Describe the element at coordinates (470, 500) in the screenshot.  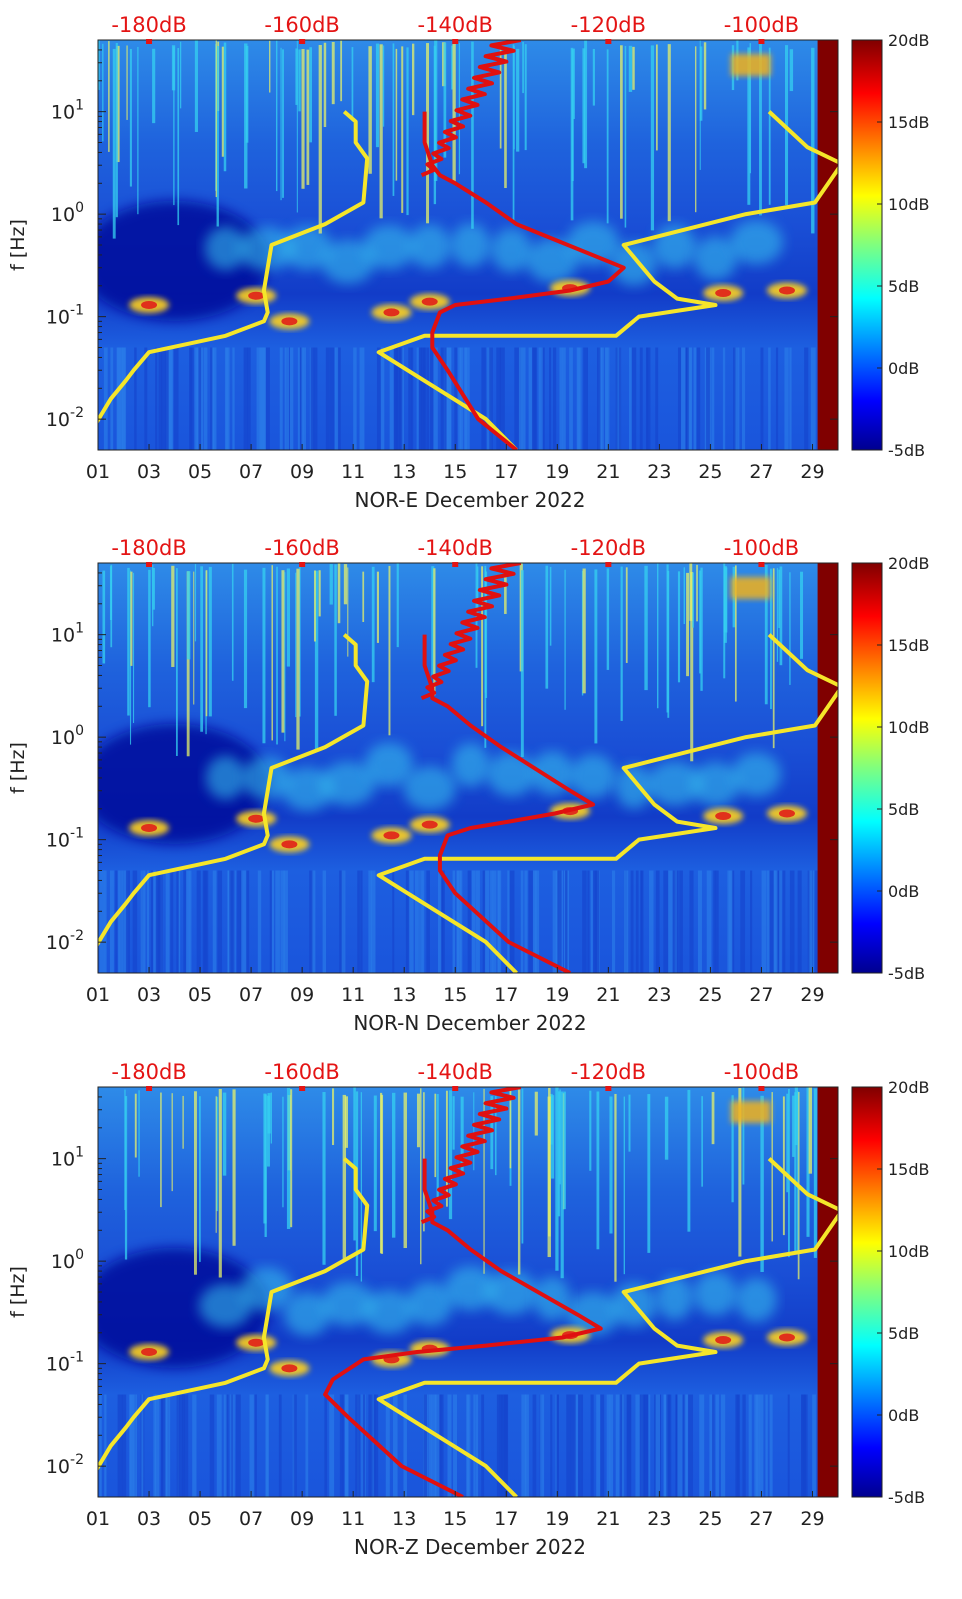
I see `x-axis-label: NOR-E December 2022` at that location.